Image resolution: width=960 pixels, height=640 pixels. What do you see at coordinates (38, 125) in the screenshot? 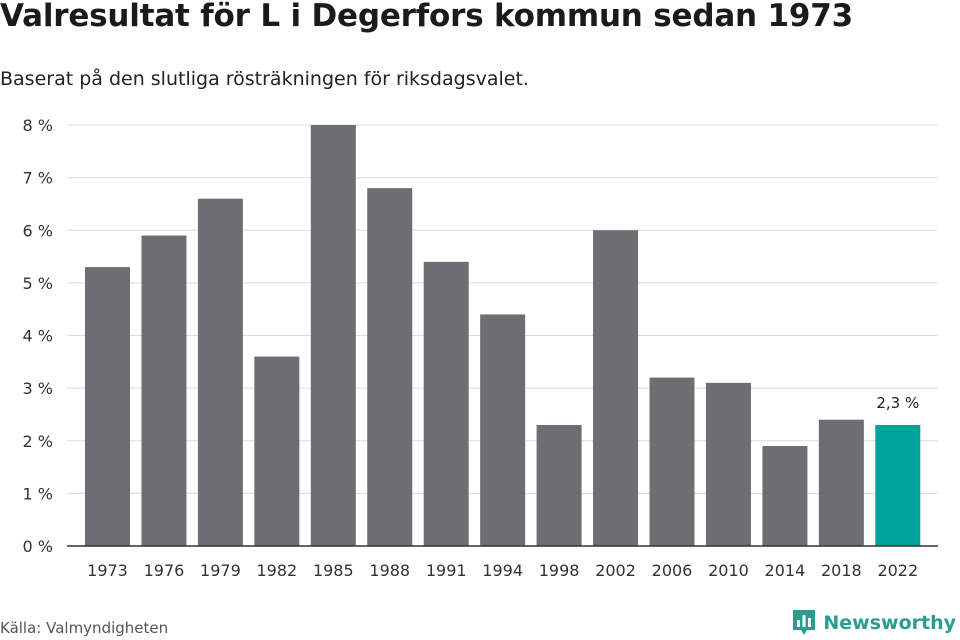
I see `y-tick-label: 8 %` at bounding box center [38, 125].